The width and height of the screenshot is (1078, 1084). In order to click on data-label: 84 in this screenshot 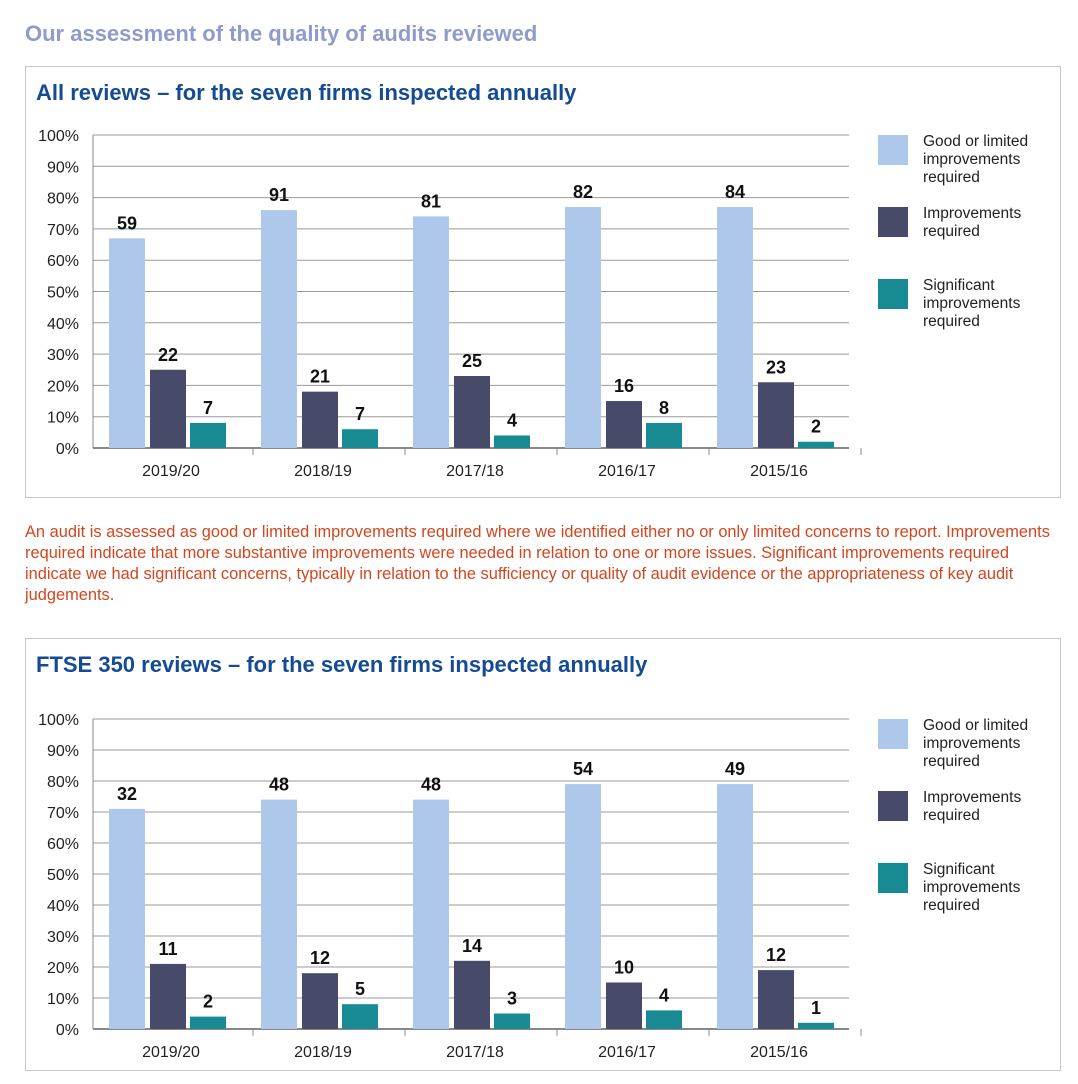, I will do `click(735, 192)`.